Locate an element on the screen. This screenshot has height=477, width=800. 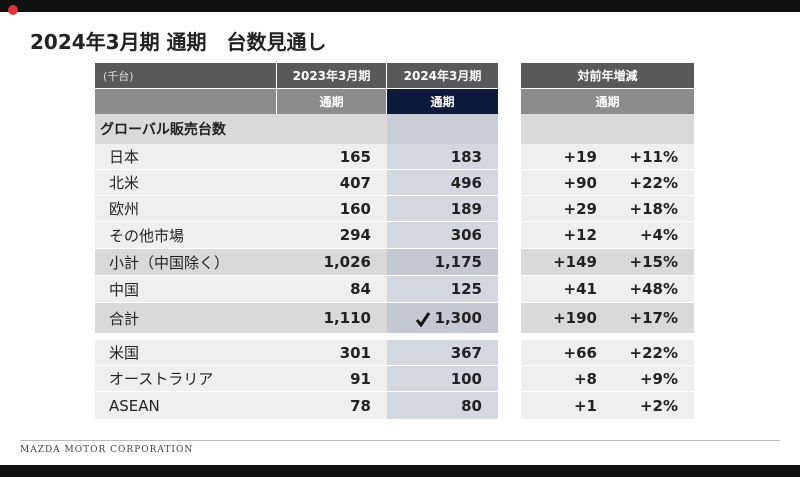
cell-value: 91 is located at coordinates (332, 379).